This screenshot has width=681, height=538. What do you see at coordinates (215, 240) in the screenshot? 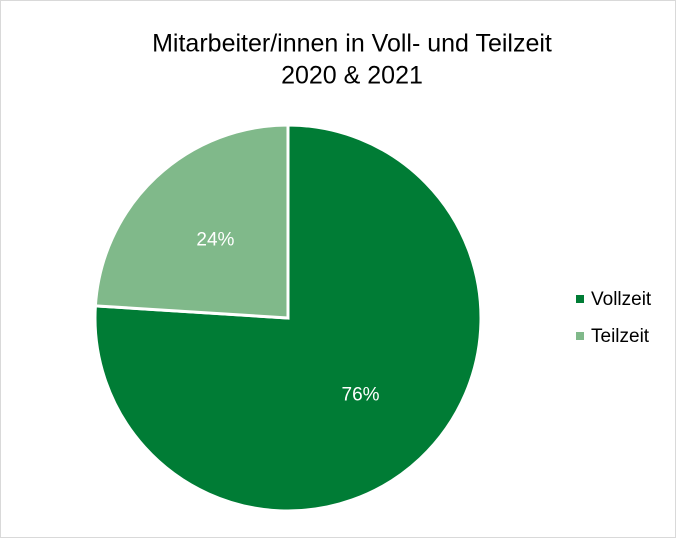
I see `data-label: 24%` at bounding box center [215, 240].